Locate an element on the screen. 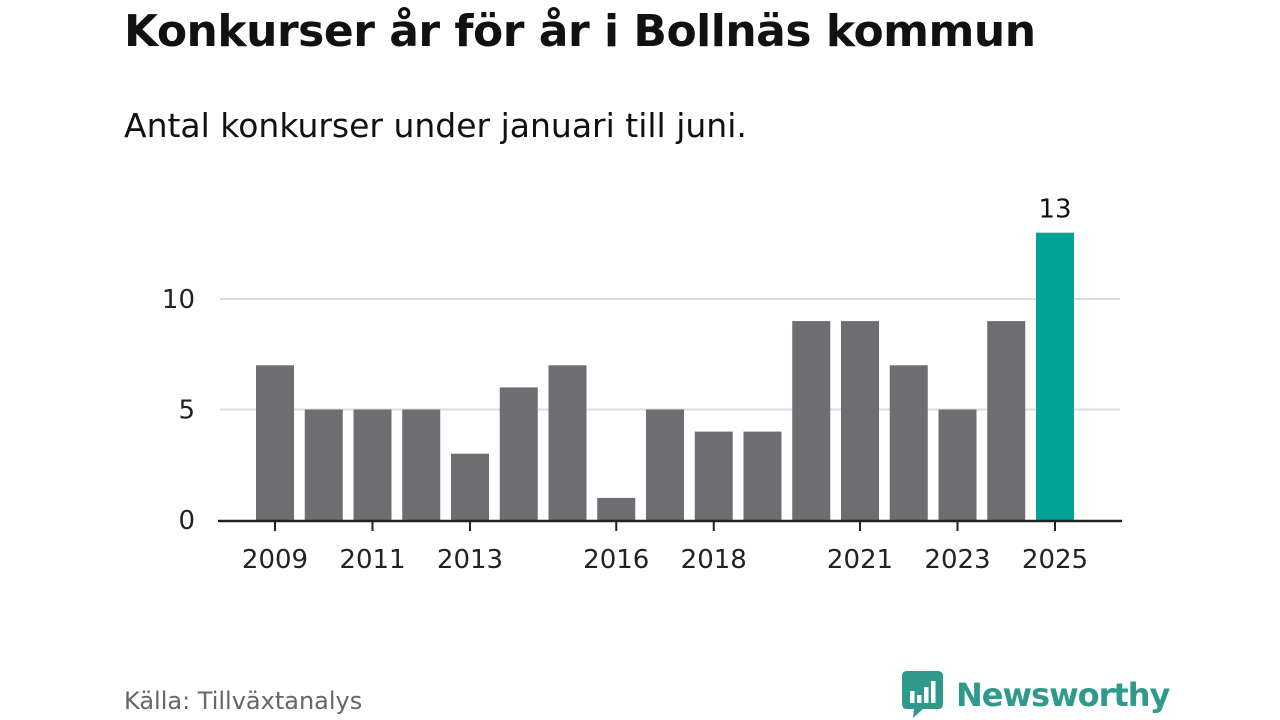  bar-2025 is located at coordinates (1055, 376).